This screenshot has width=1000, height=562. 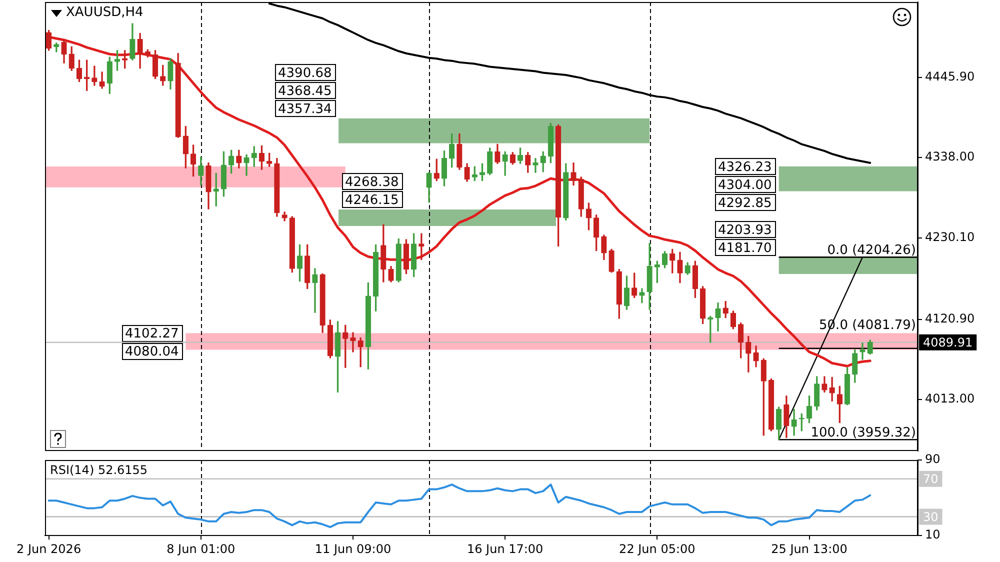 I want to click on ref-line-label: 0.0 (4204.26), so click(x=871, y=250).